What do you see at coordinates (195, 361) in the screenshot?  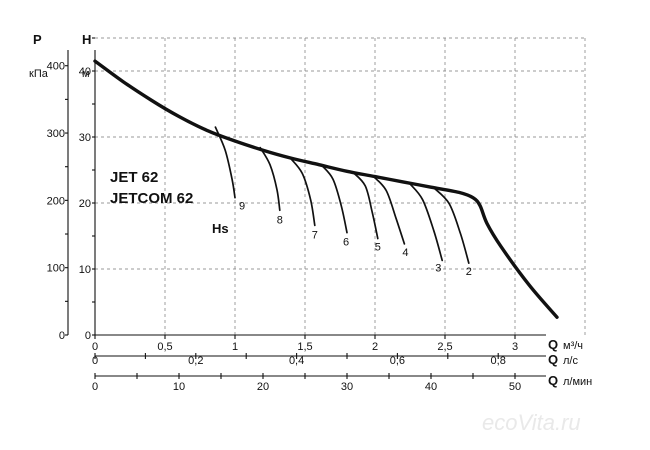 I see `flow-ls-tick-label: 0,2` at bounding box center [195, 361].